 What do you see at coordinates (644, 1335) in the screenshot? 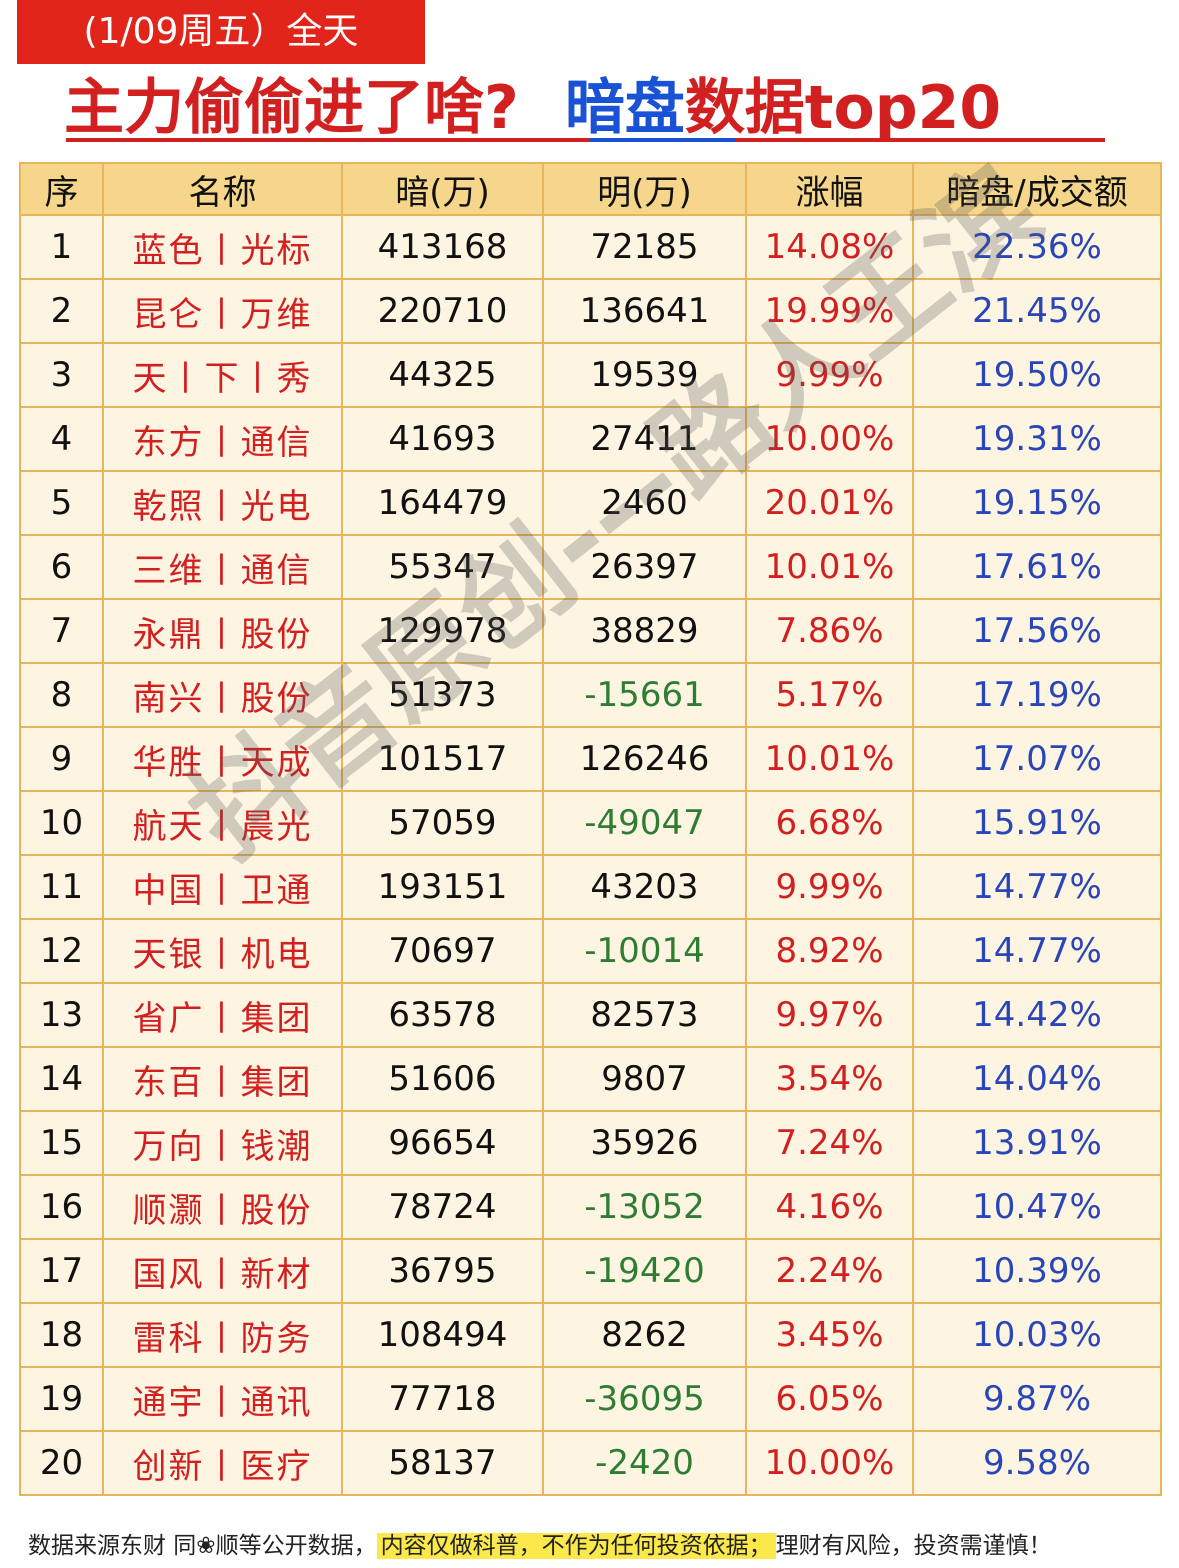
I see `row-ming: 8262` at bounding box center [644, 1335].